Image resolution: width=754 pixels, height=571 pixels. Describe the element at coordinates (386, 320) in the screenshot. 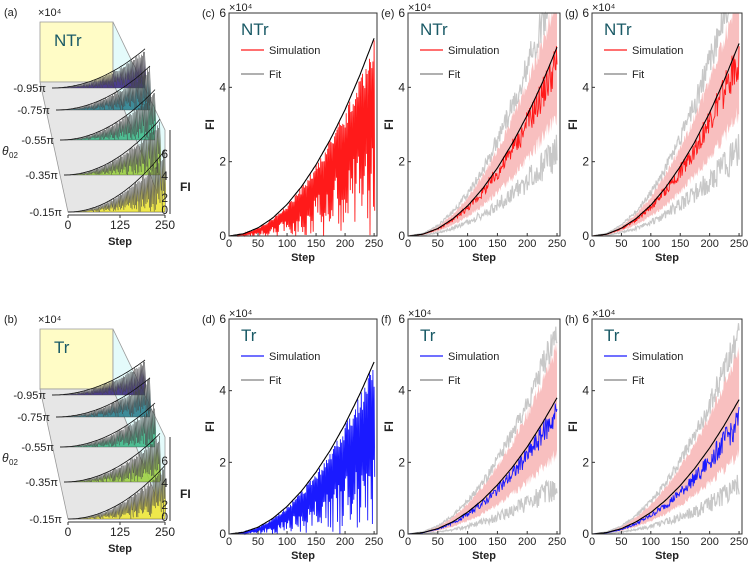

I see `panel-letter: (f)` at that location.